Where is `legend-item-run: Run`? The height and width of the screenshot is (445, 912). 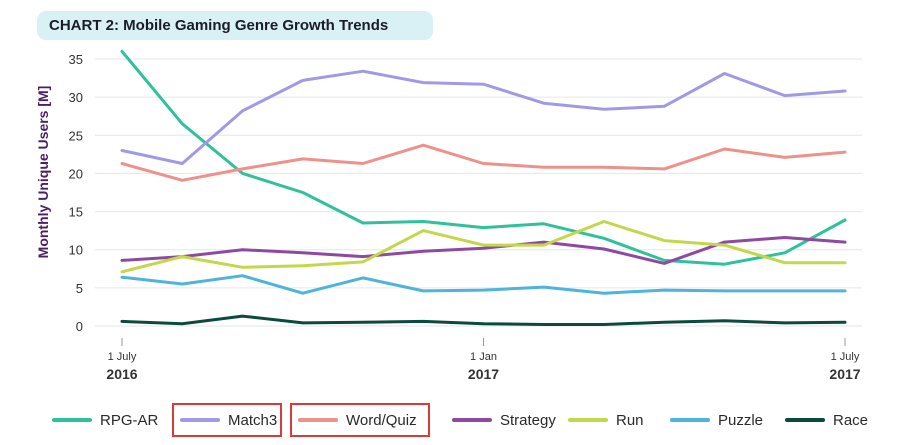
legend-item-run: Run is located at coordinates (616, 420).